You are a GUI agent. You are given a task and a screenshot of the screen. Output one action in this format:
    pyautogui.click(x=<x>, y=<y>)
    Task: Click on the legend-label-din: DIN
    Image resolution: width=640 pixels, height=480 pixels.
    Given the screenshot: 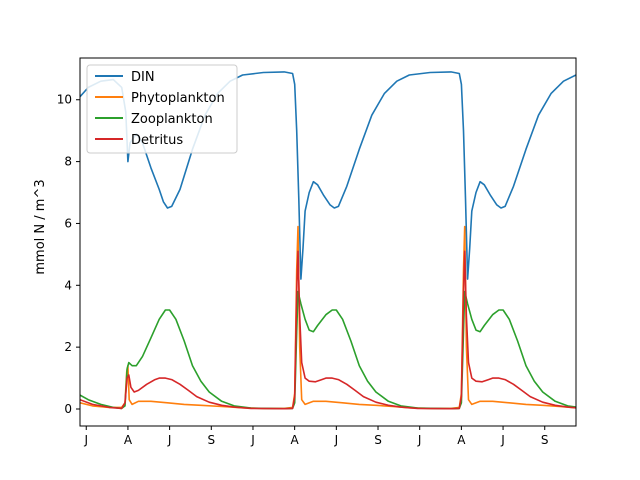 What is the action you would take?
    pyautogui.click(x=143, y=77)
    